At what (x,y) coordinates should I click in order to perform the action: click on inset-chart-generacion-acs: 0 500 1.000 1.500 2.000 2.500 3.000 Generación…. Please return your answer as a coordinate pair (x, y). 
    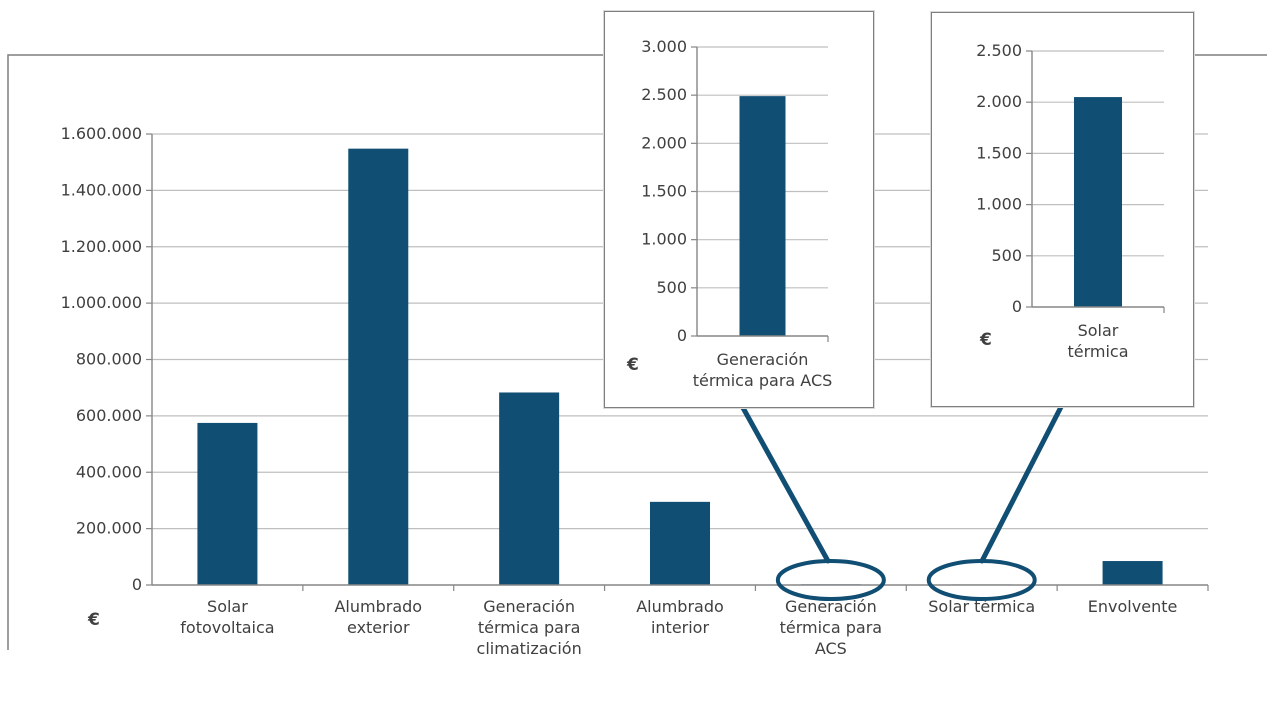
    Looking at the image, I should click on (739, 209).